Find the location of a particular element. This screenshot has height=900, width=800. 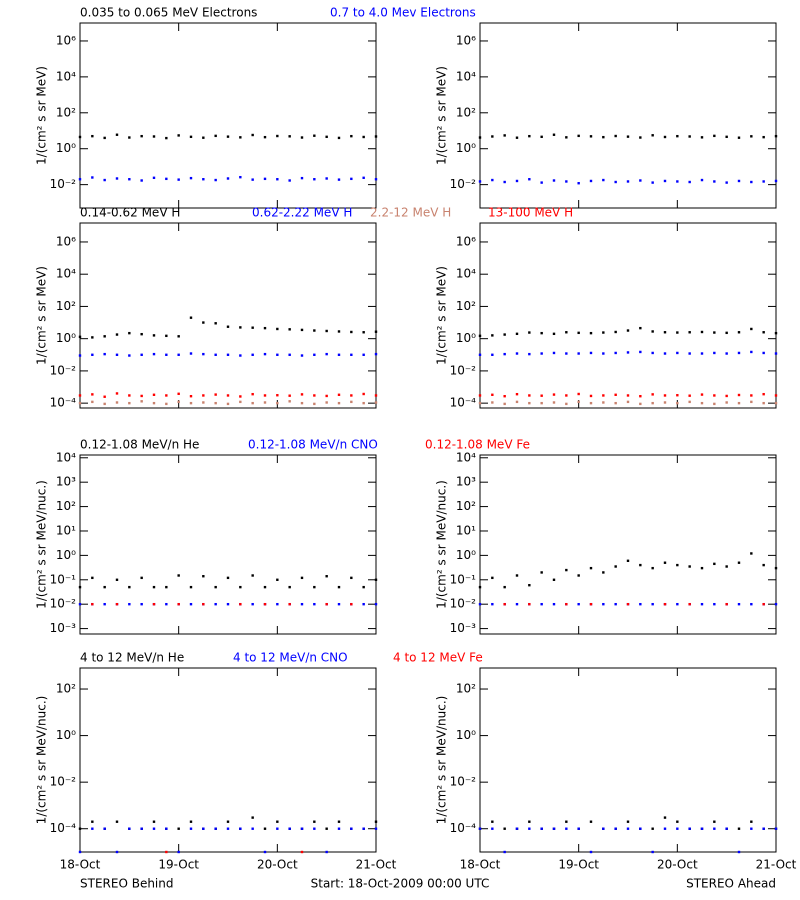

y-tick-label: 10⁴ is located at coordinates (66, 76).